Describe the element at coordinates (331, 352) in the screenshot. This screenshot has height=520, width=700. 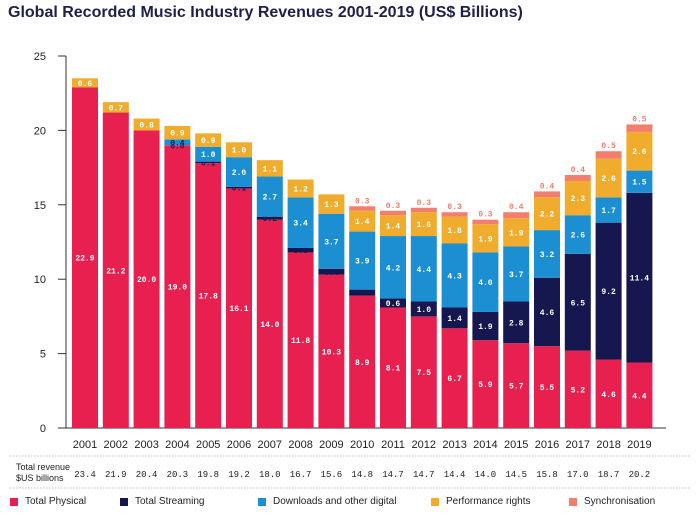
I see `data-label-physical: 10.3` at that location.